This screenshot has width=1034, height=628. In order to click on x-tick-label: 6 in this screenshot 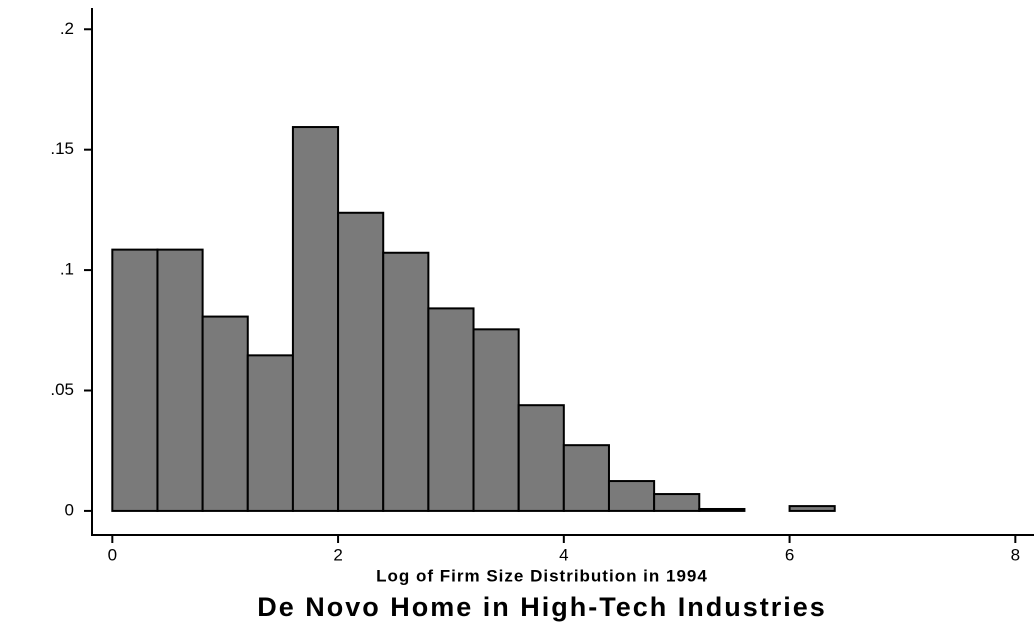, I will do `click(789, 554)`.